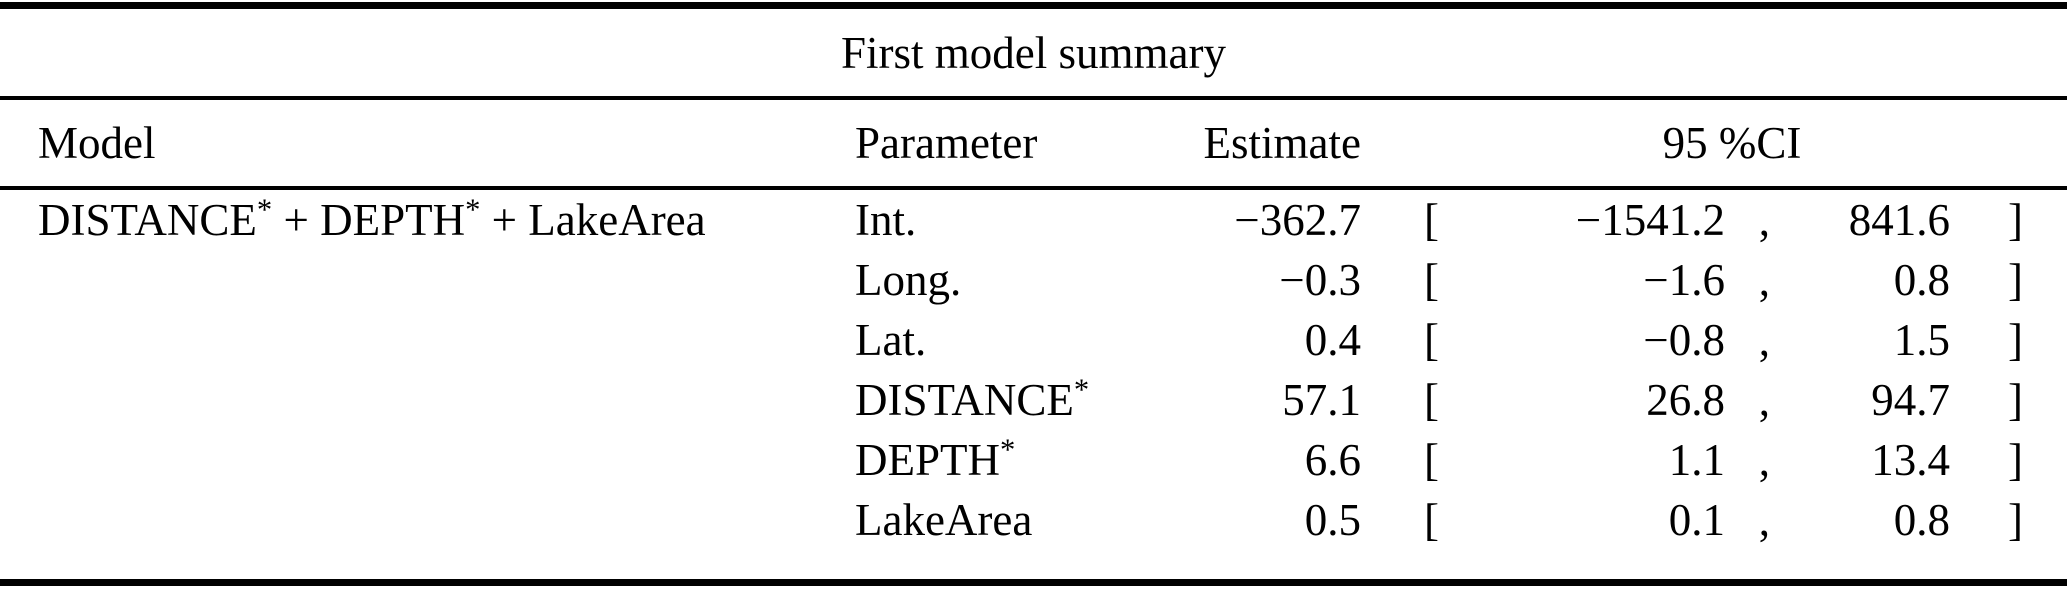  What do you see at coordinates (1696, 460) in the screenshot?
I see `ci-lower-cell: 1.1` at bounding box center [1696, 460].